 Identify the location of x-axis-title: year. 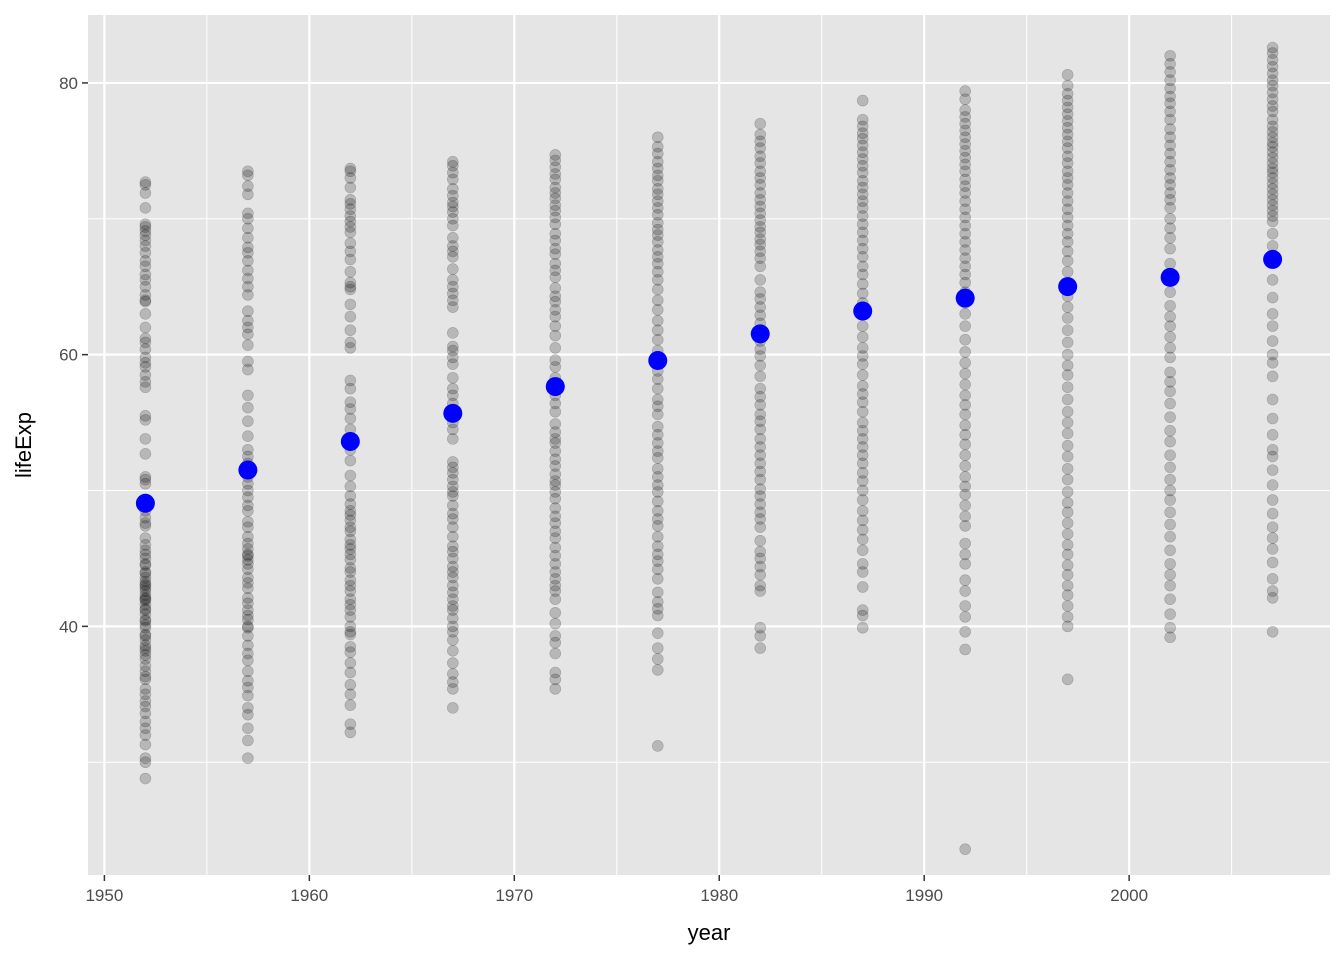
(709, 932).